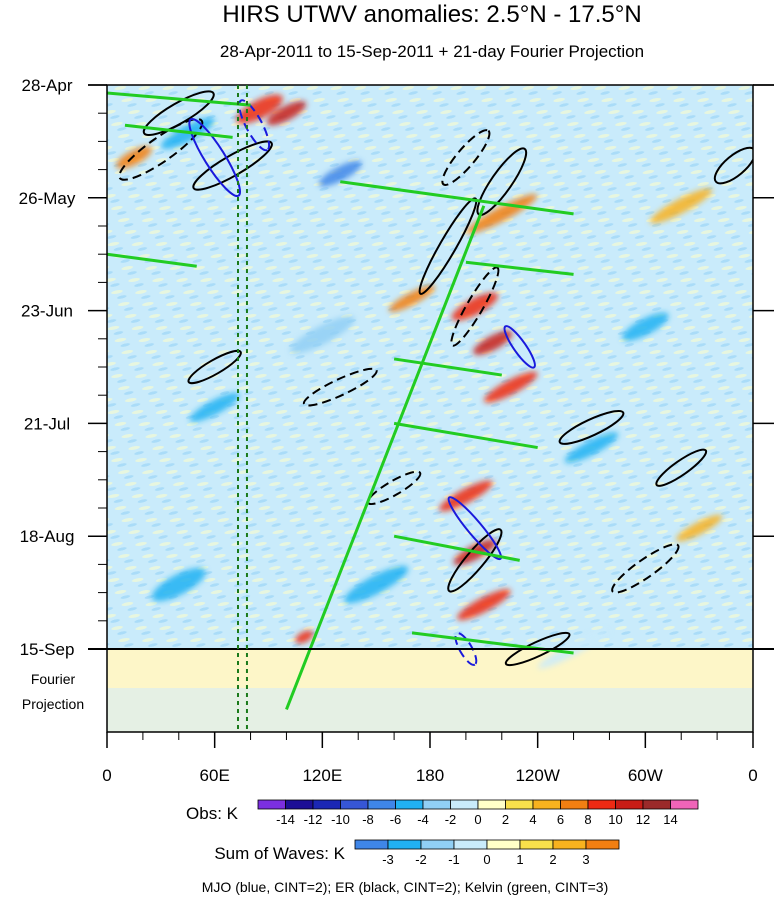 The height and width of the screenshot is (899, 774). What do you see at coordinates (537, 775) in the screenshot?
I see `x-tick-label: 120W` at bounding box center [537, 775].